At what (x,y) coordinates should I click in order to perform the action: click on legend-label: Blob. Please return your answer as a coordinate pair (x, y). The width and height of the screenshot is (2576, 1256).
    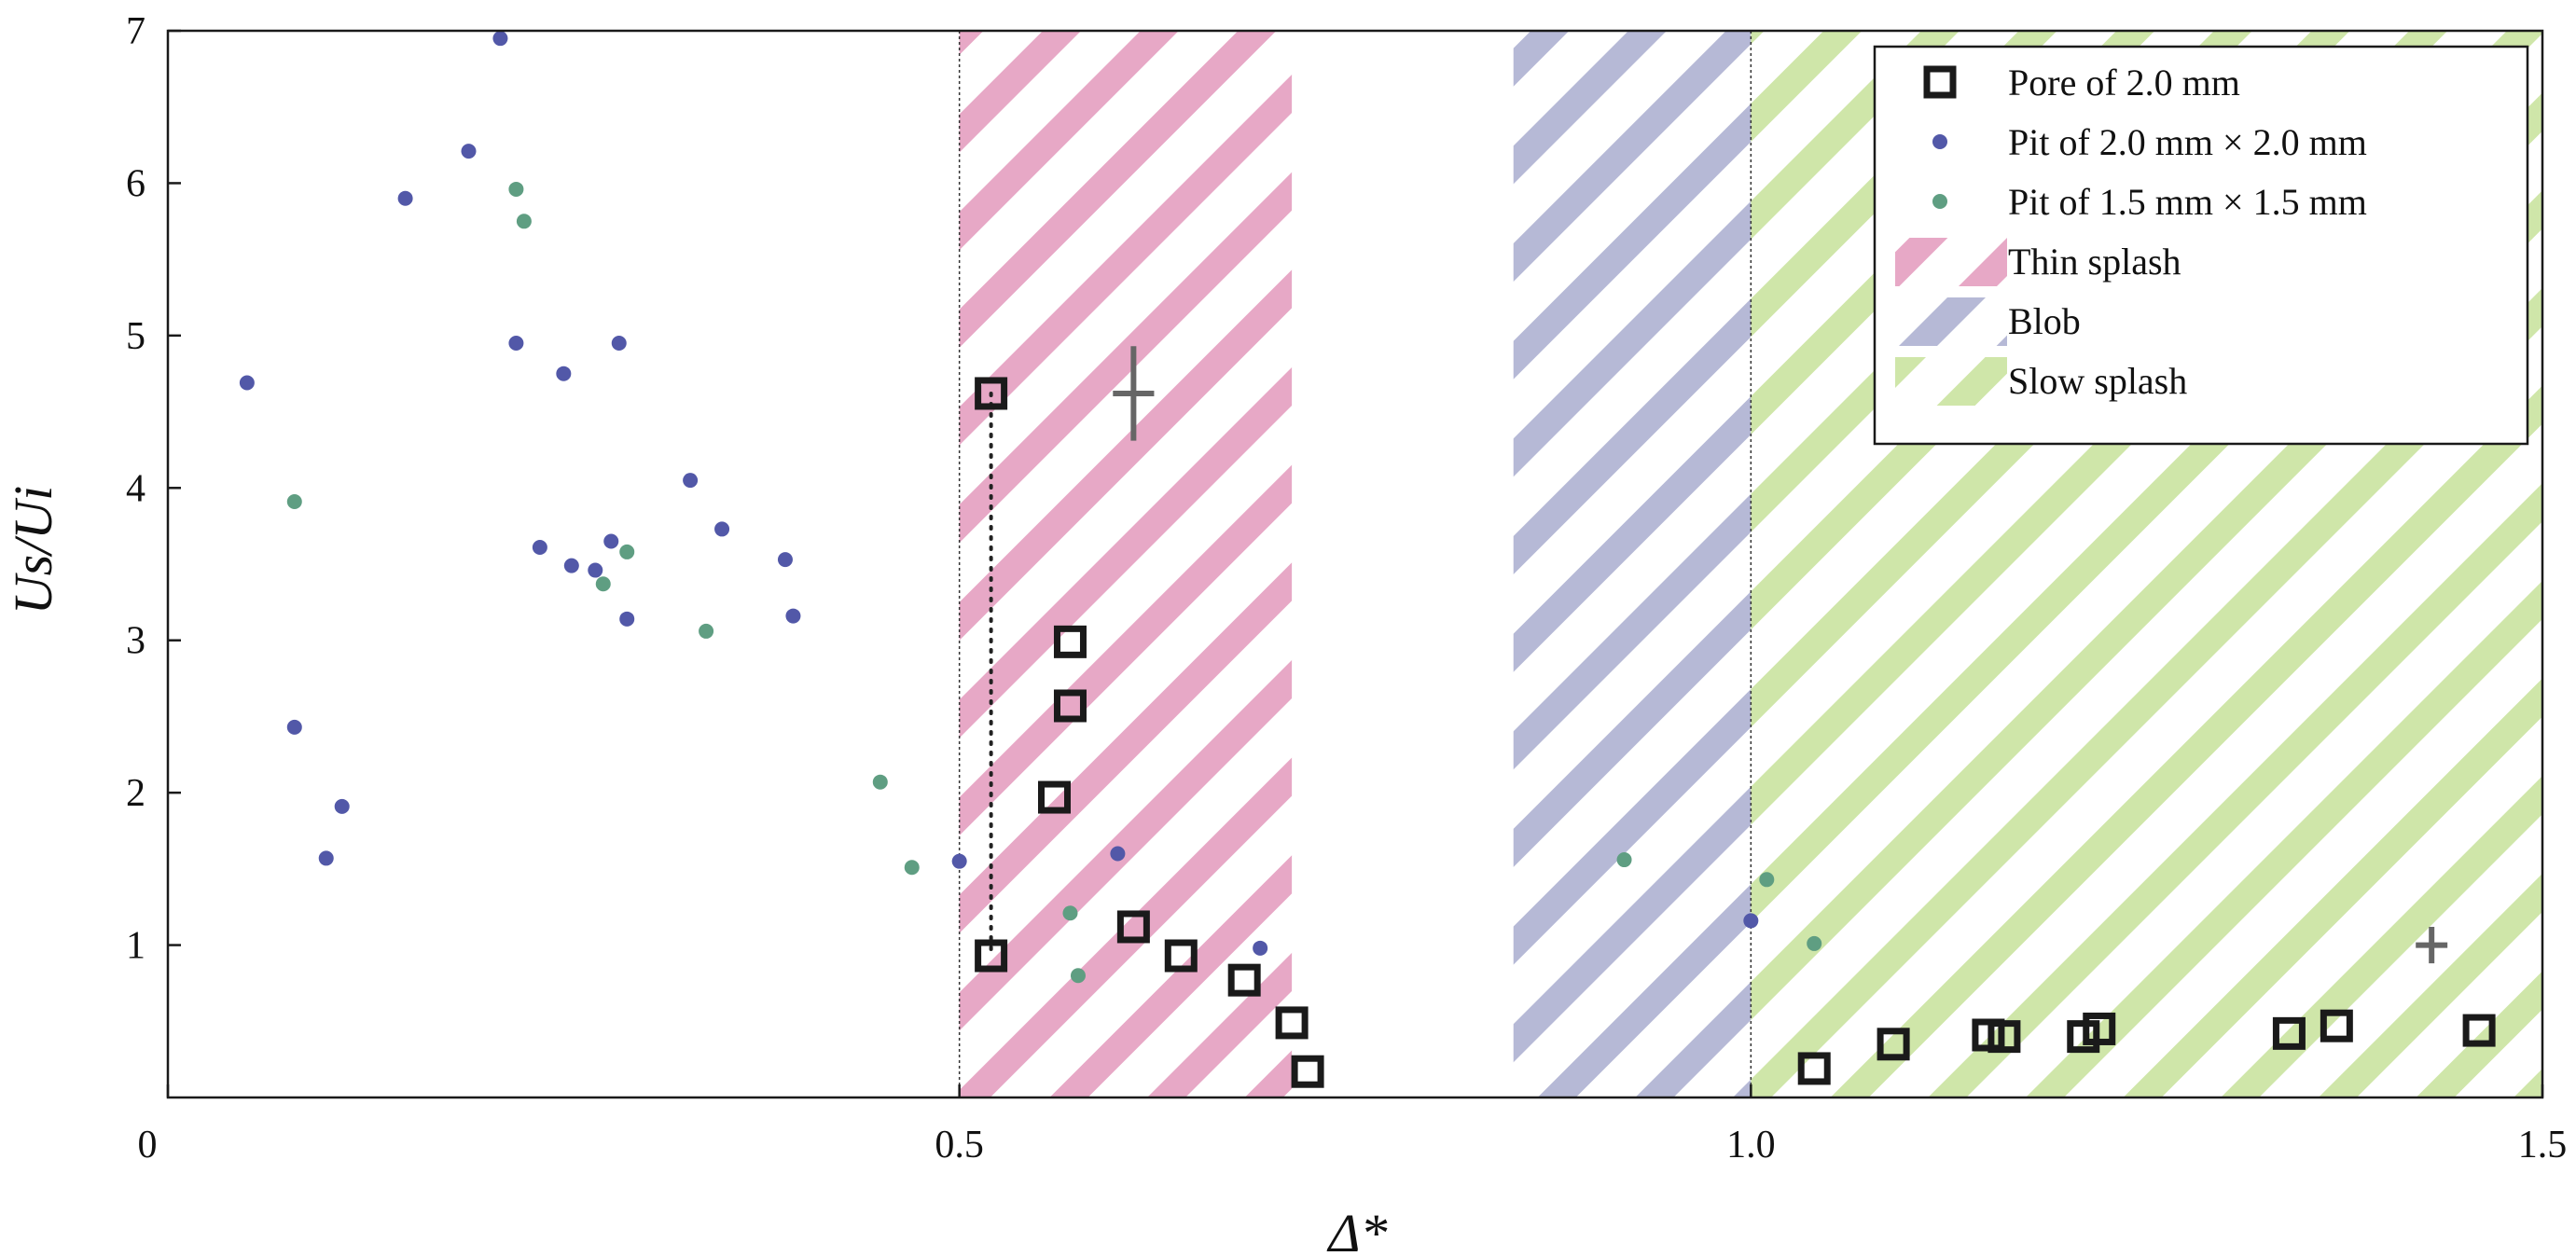
    Looking at the image, I should click on (2044, 321).